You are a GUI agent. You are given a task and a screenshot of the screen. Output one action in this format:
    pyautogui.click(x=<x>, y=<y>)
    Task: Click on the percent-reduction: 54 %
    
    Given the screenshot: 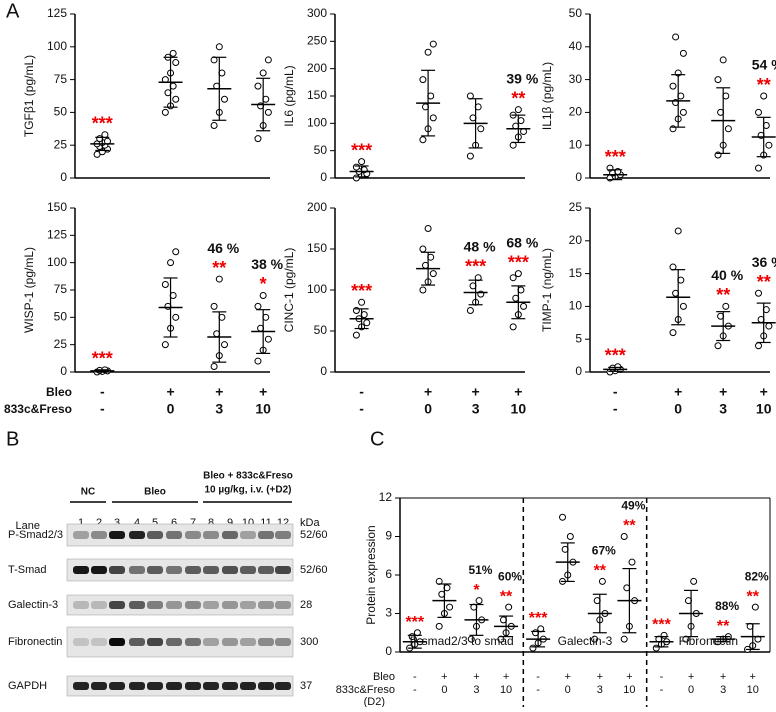 What is the action you would take?
    pyautogui.click(x=764, y=65)
    